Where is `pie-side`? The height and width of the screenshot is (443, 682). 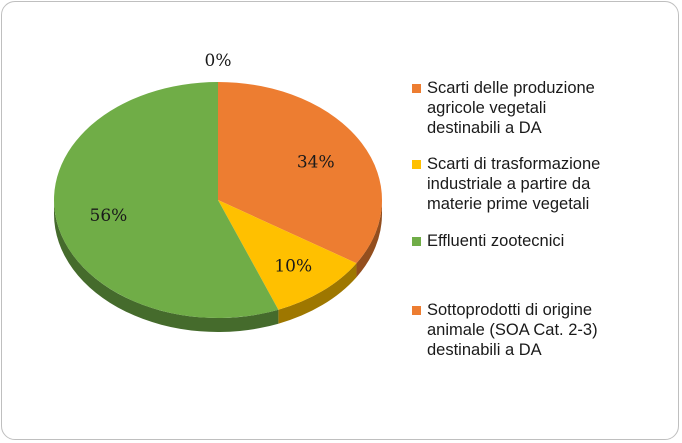 pie-side is located at coordinates (218, 266).